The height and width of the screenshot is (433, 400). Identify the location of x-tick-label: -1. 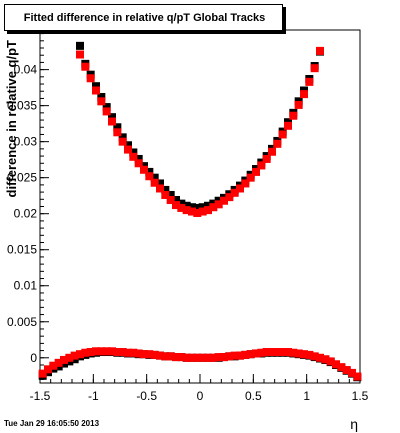
(93, 396).